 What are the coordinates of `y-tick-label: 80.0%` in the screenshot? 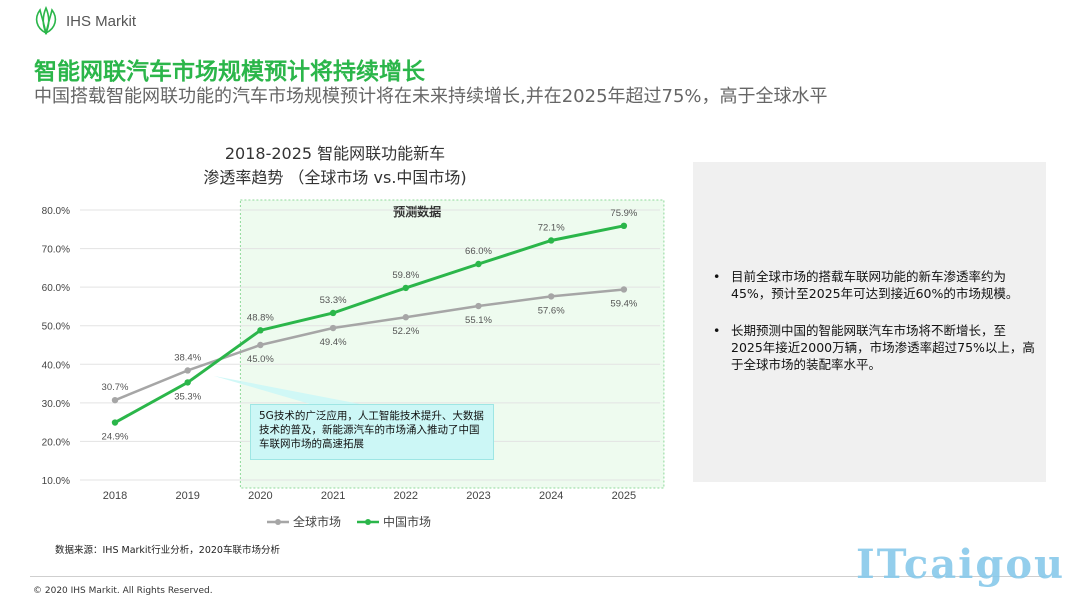 It's located at (56, 211).